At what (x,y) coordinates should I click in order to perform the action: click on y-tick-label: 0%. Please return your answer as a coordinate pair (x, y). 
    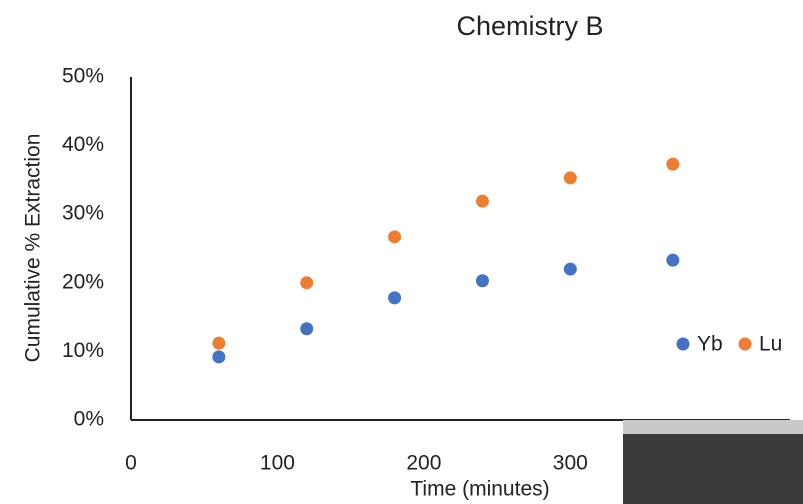
    Looking at the image, I should click on (89, 419).